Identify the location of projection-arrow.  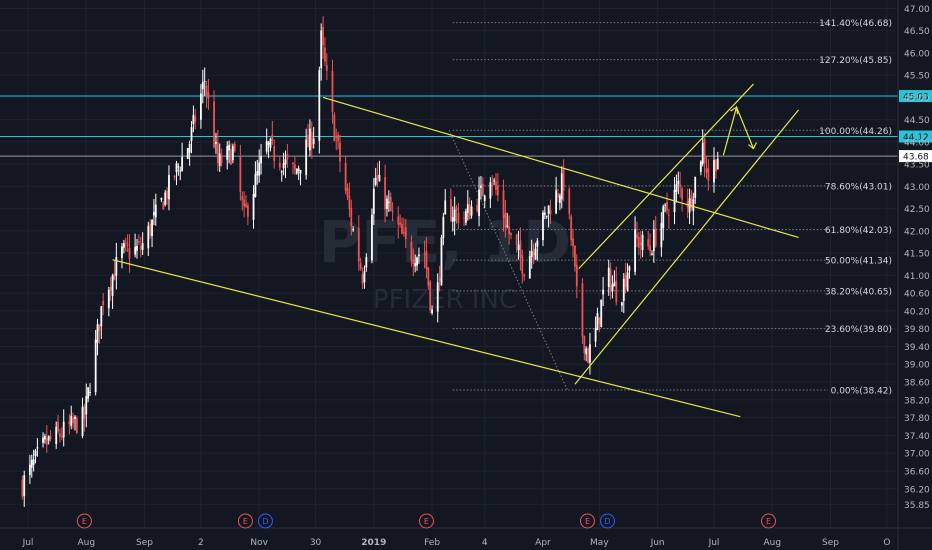
(740, 130).